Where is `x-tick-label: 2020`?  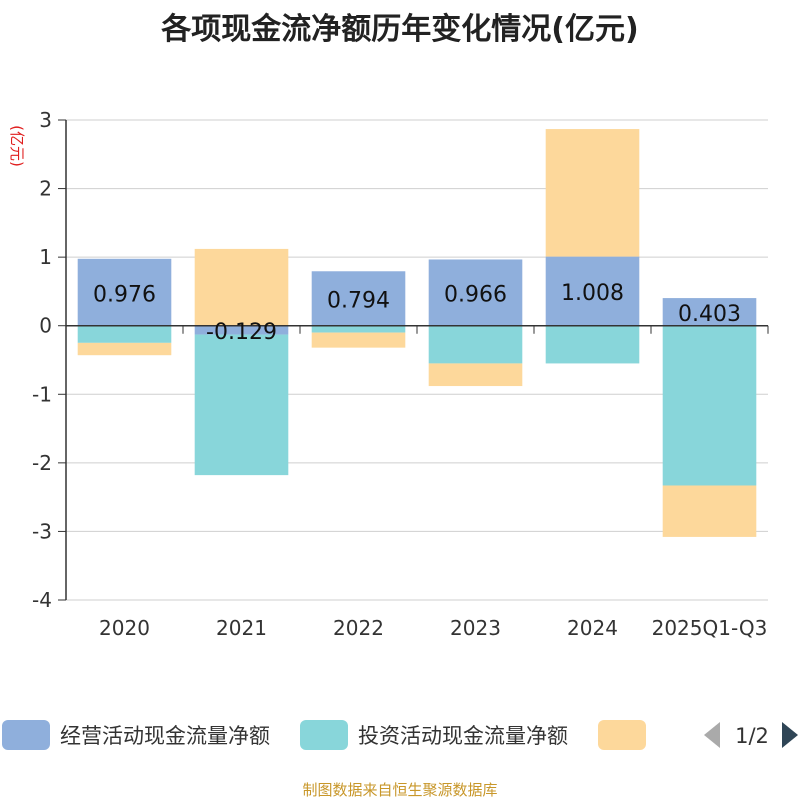
x-tick-label: 2020 is located at coordinates (124, 628).